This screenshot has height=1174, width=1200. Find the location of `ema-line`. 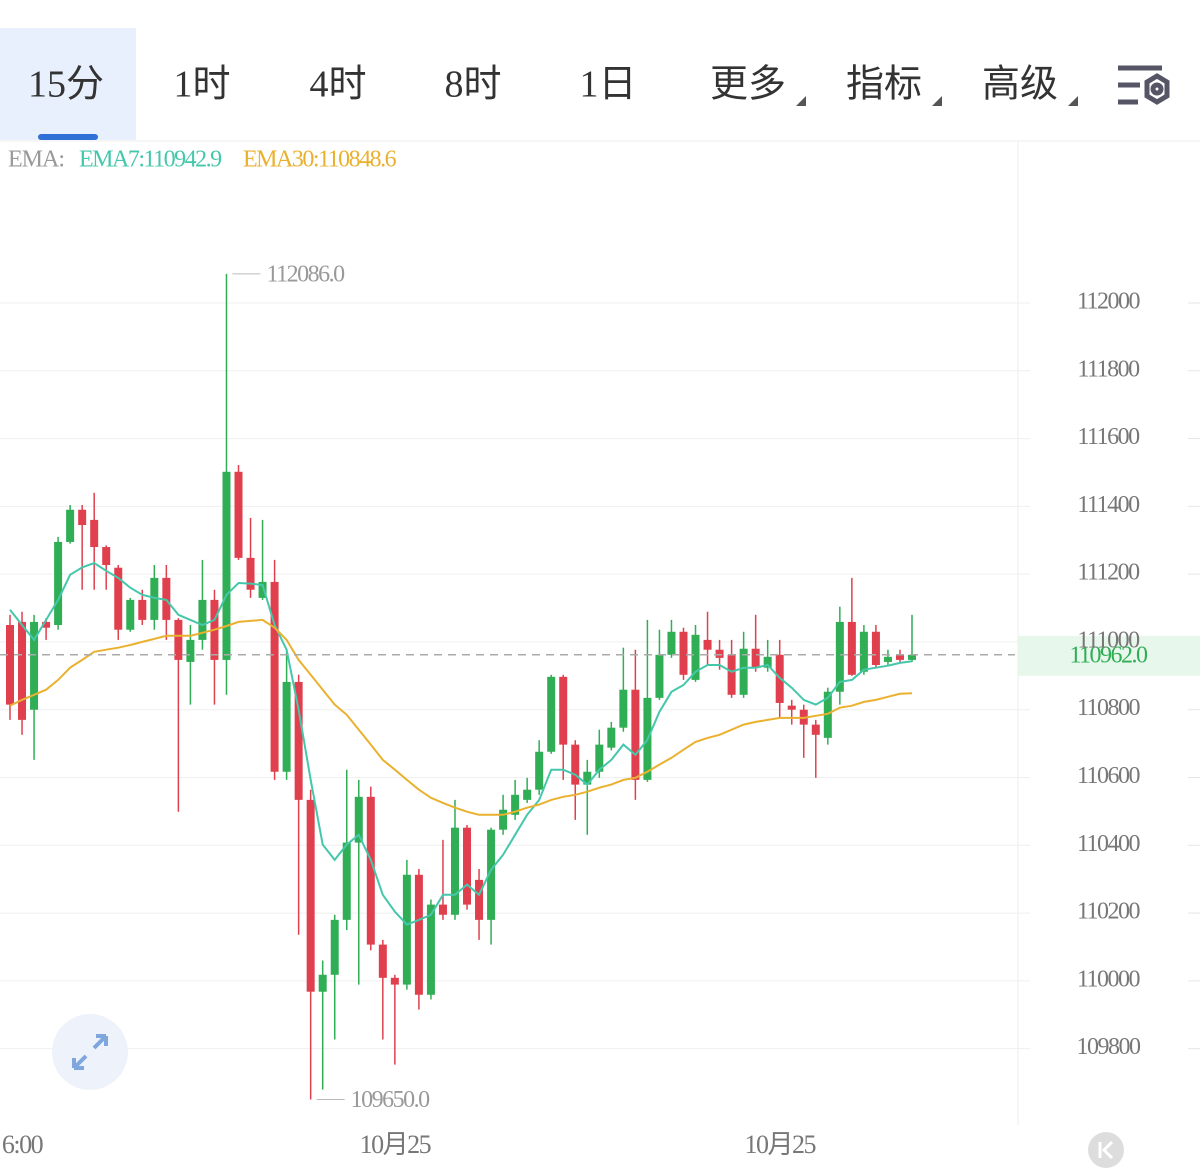

ema-line is located at coordinates (461, 717).